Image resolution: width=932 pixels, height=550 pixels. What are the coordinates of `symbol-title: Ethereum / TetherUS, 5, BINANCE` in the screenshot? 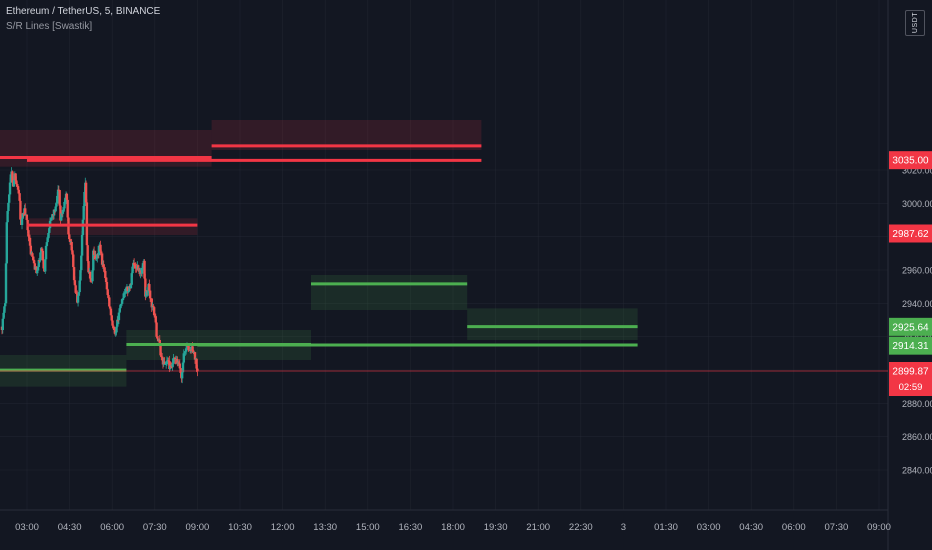 It's located at (83, 11).